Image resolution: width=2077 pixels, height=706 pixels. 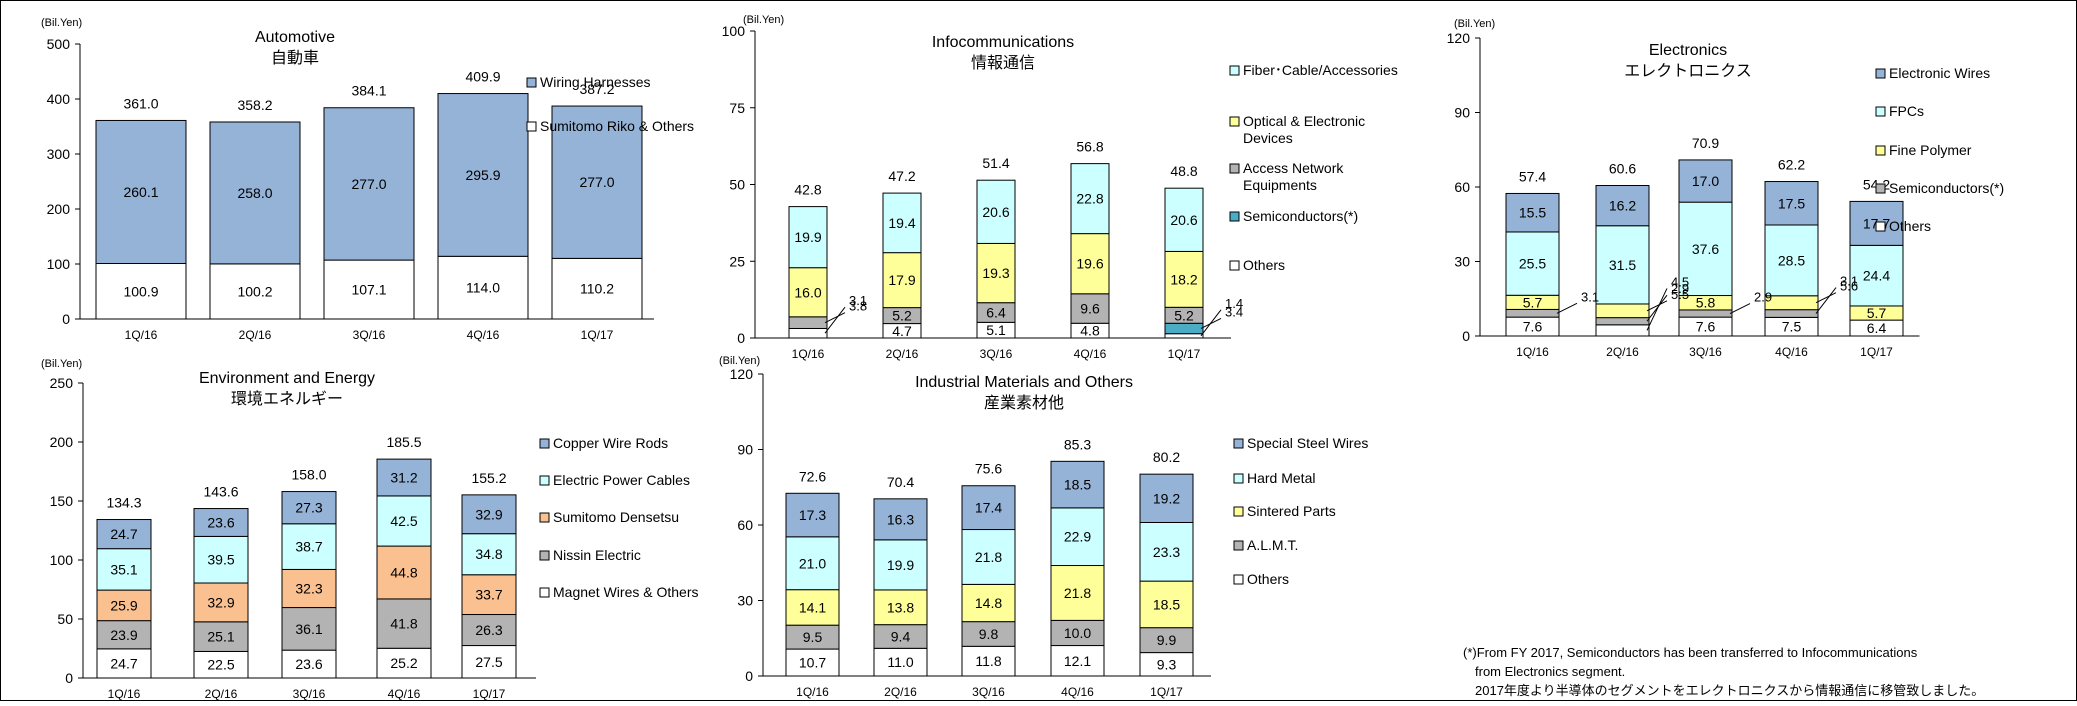 What do you see at coordinates (812, 607) in the screenshot?
I see `data-label: 14.1` at bounding box center [812, 607].